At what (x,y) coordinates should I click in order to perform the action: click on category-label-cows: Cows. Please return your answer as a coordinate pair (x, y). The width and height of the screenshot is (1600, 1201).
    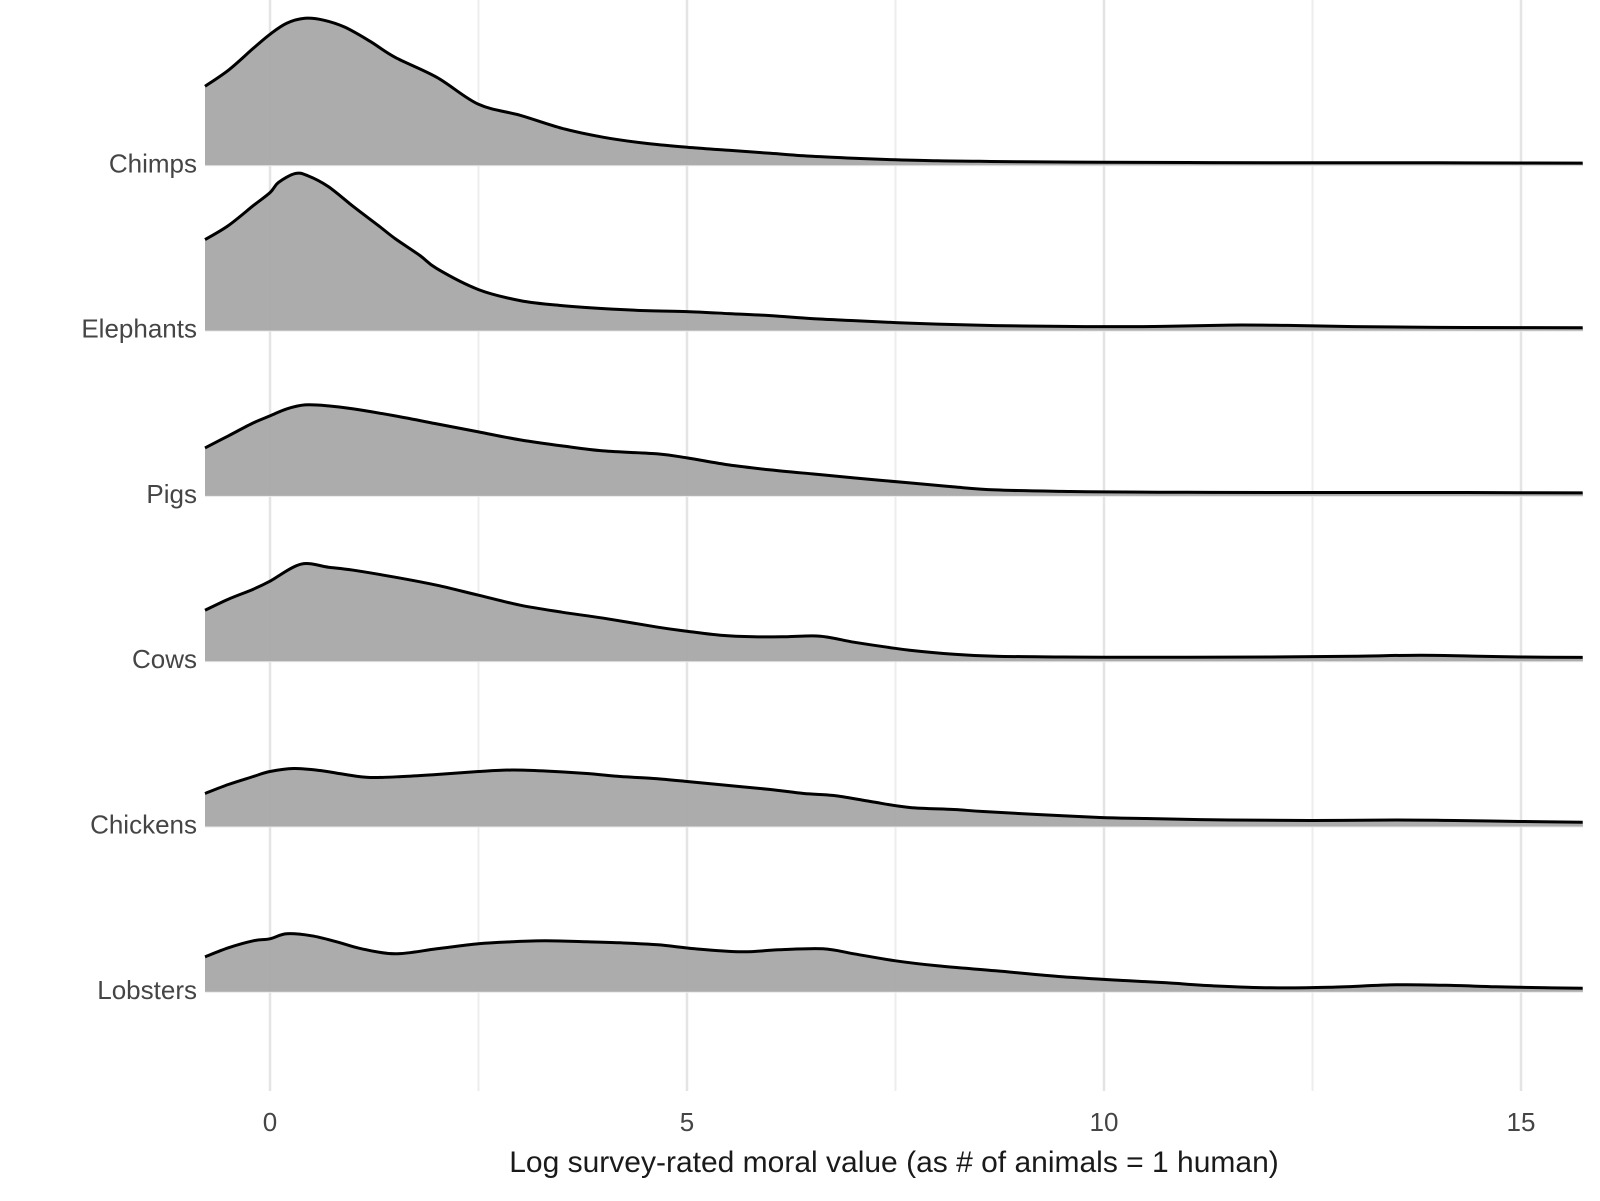
    Looking at the image, I should click on (164, 659).